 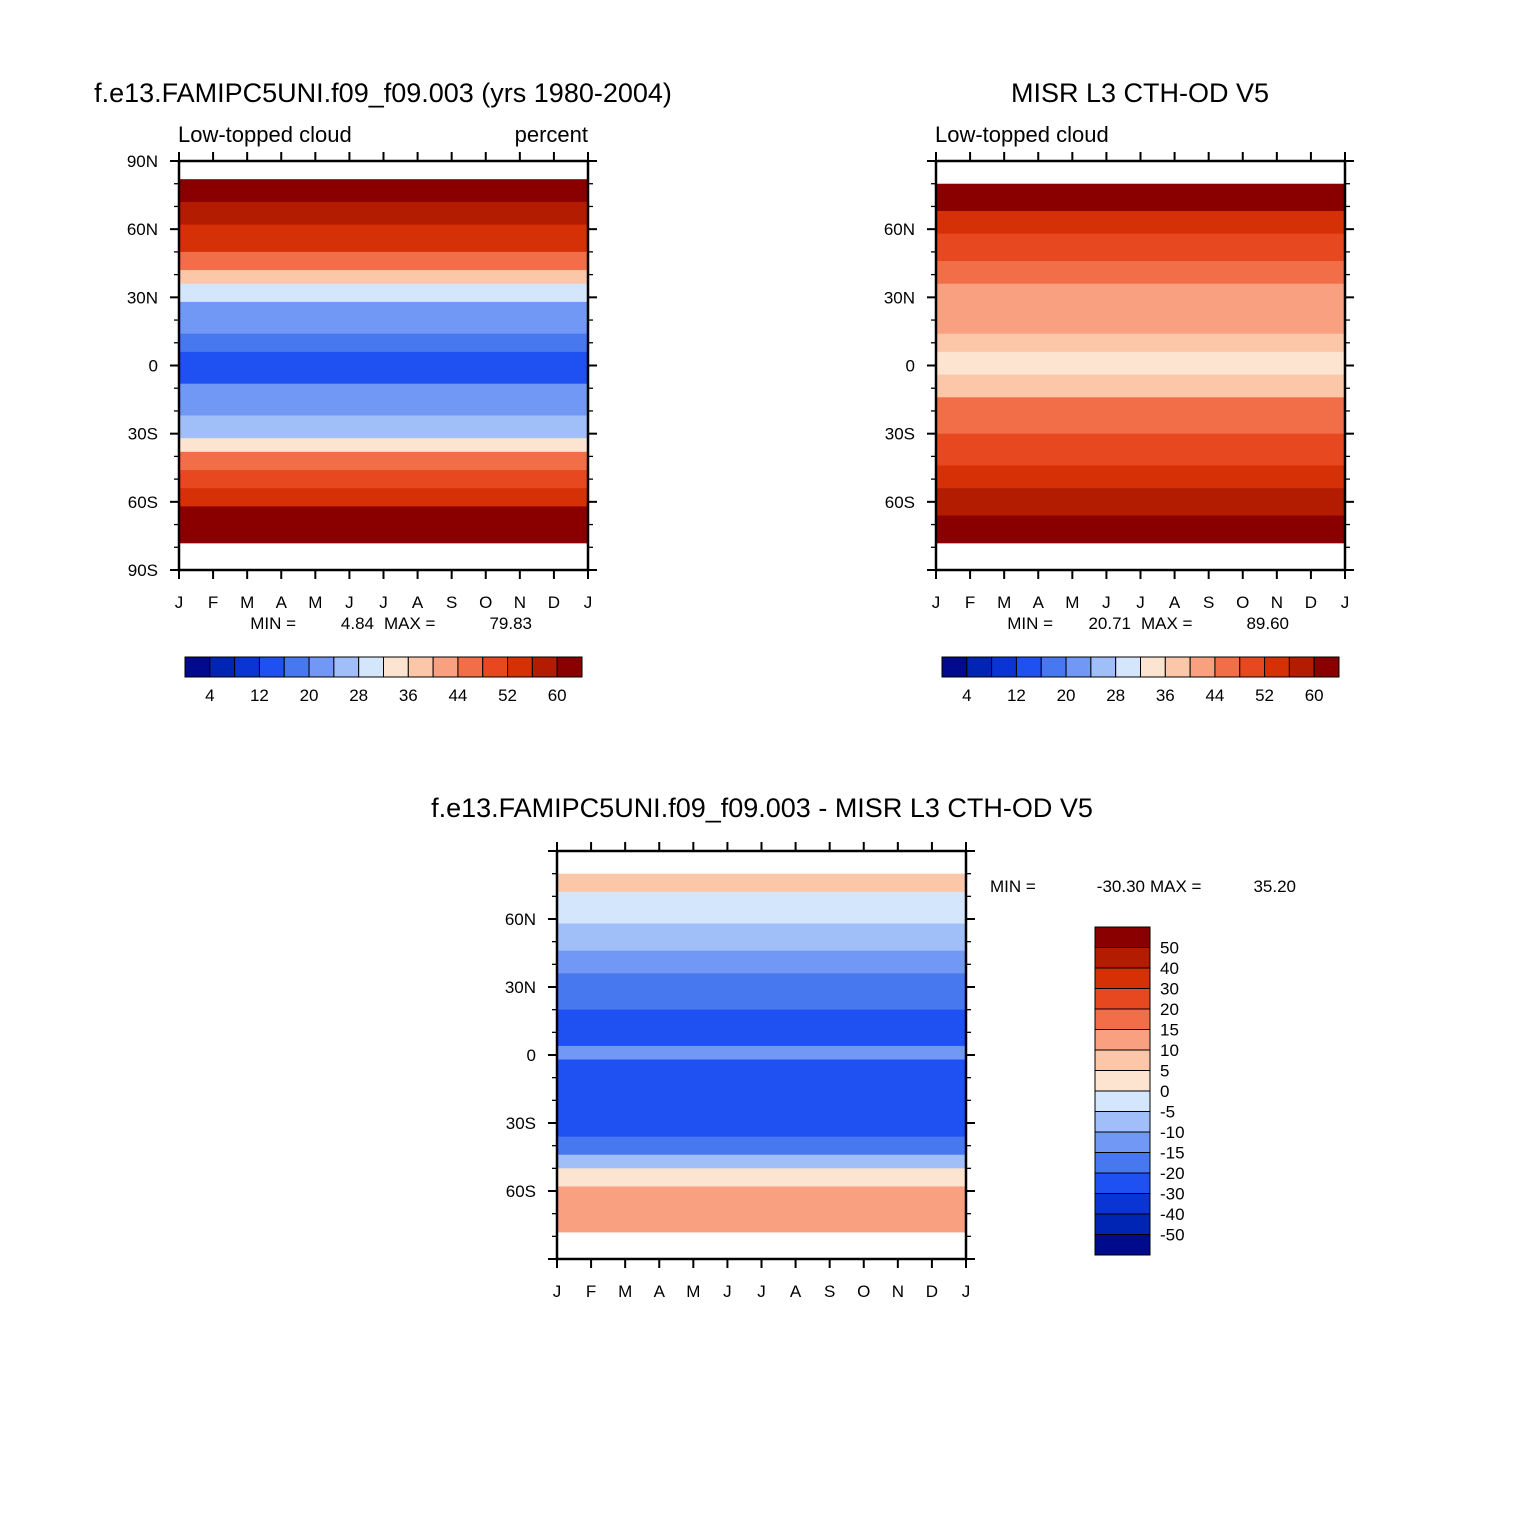 I want to click on max-label-misr: MAX =, so click(x=1167, y=623).